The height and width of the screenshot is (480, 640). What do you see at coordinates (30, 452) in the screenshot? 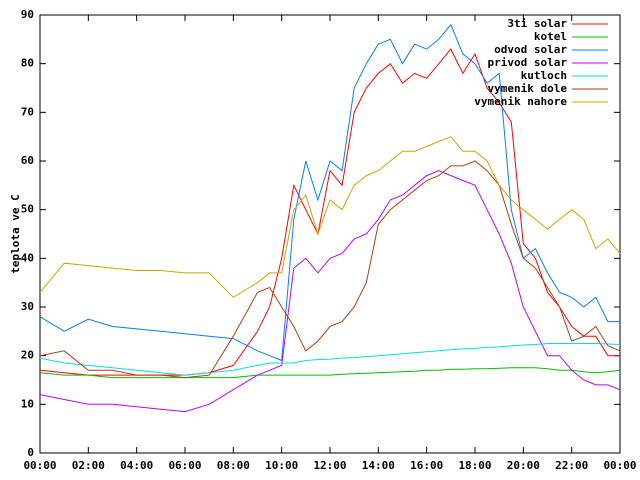
I see `y-tick-label: 0` at bounding box center [30, 452].